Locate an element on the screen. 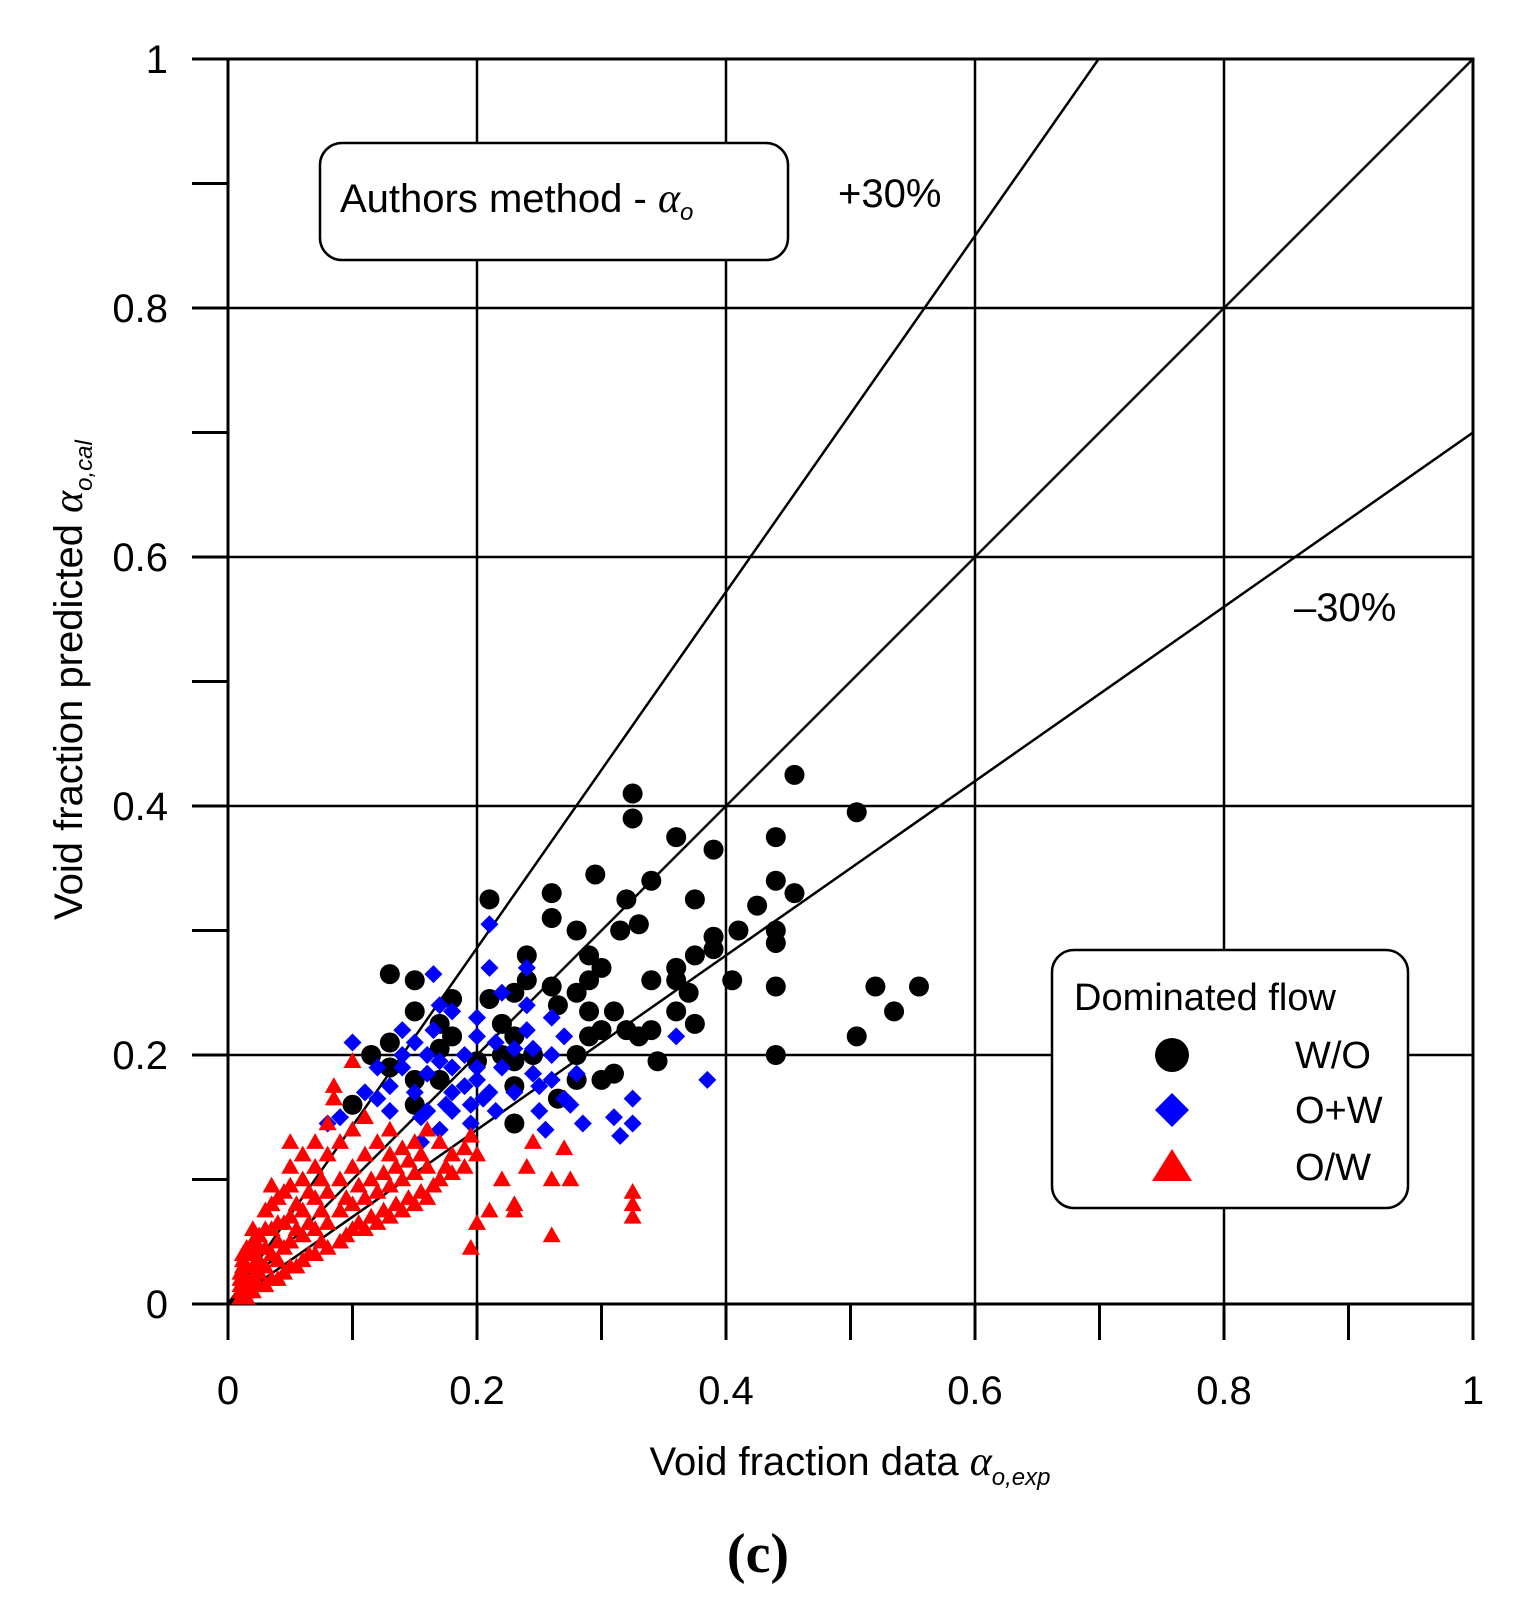 The image size is (1515, 1622). method-annotation: Authors method - αo is located at coordinates (554, 201).